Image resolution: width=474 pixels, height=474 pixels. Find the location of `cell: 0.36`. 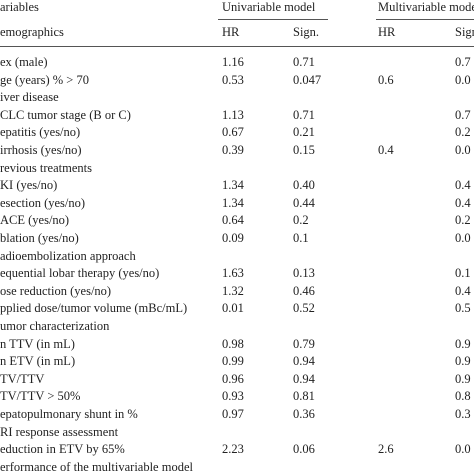

cell: 0.36 is located at coordinates (304, 414).